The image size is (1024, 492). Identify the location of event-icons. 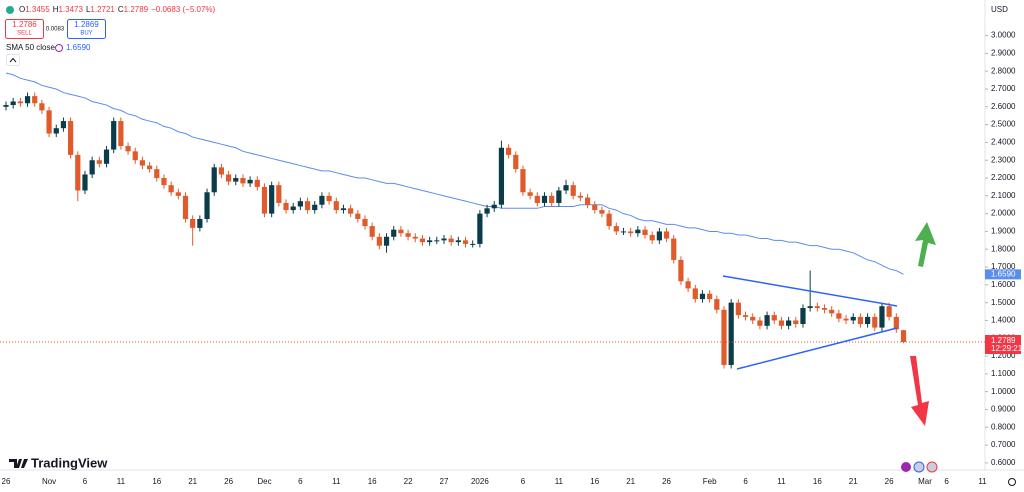
(919, 467).